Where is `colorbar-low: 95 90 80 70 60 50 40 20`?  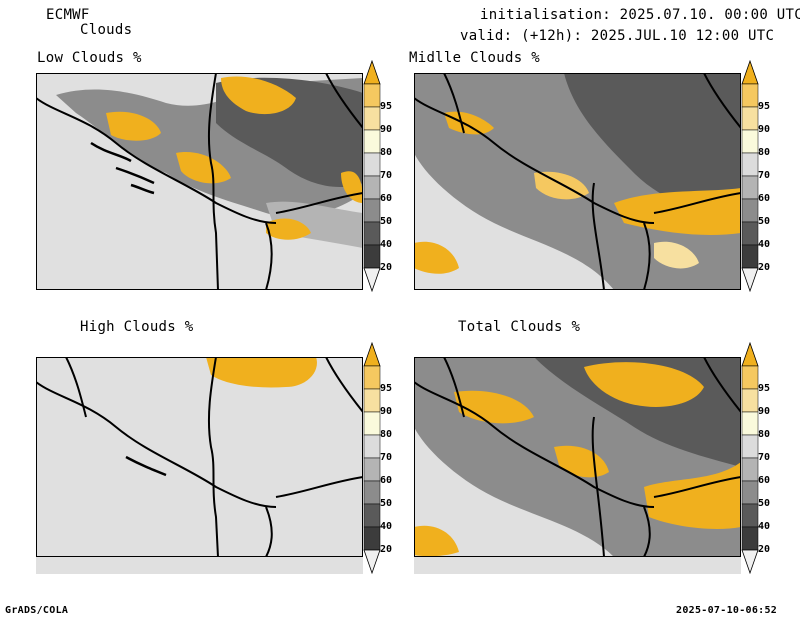 colorbar-low: 95 90 80 70 60 50 40 20 is located at coordinates (383, 176).